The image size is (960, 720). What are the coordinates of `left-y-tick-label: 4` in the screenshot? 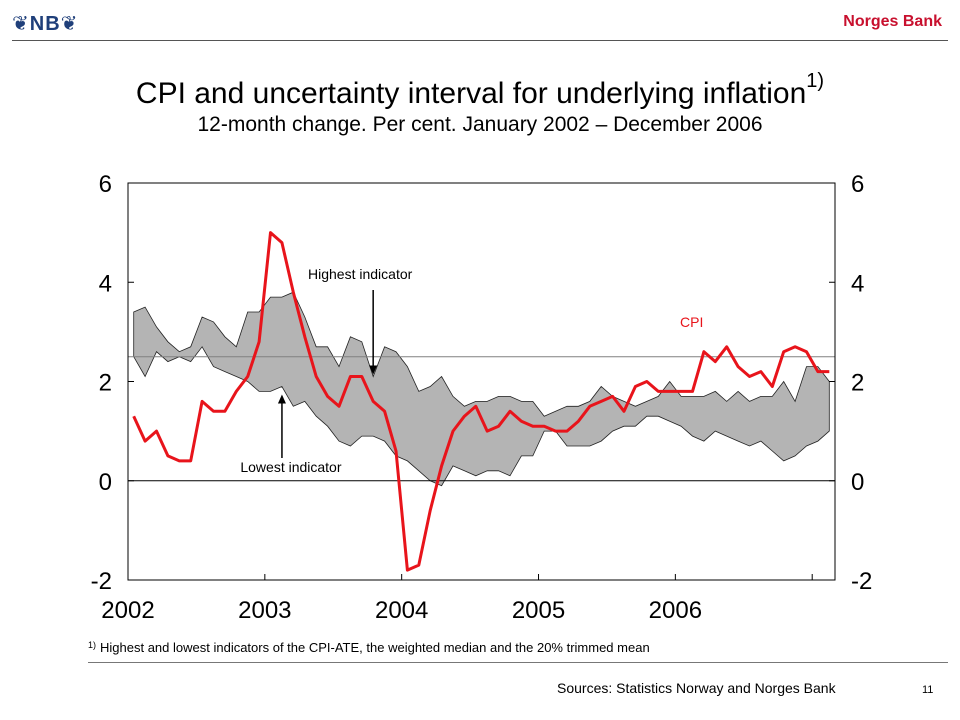 It's located at (105, 283).